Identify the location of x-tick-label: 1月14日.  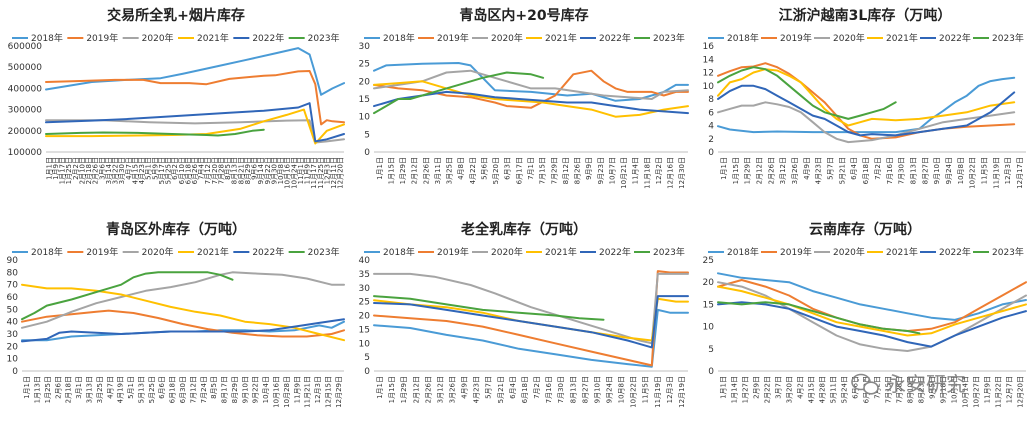
(735, 389).